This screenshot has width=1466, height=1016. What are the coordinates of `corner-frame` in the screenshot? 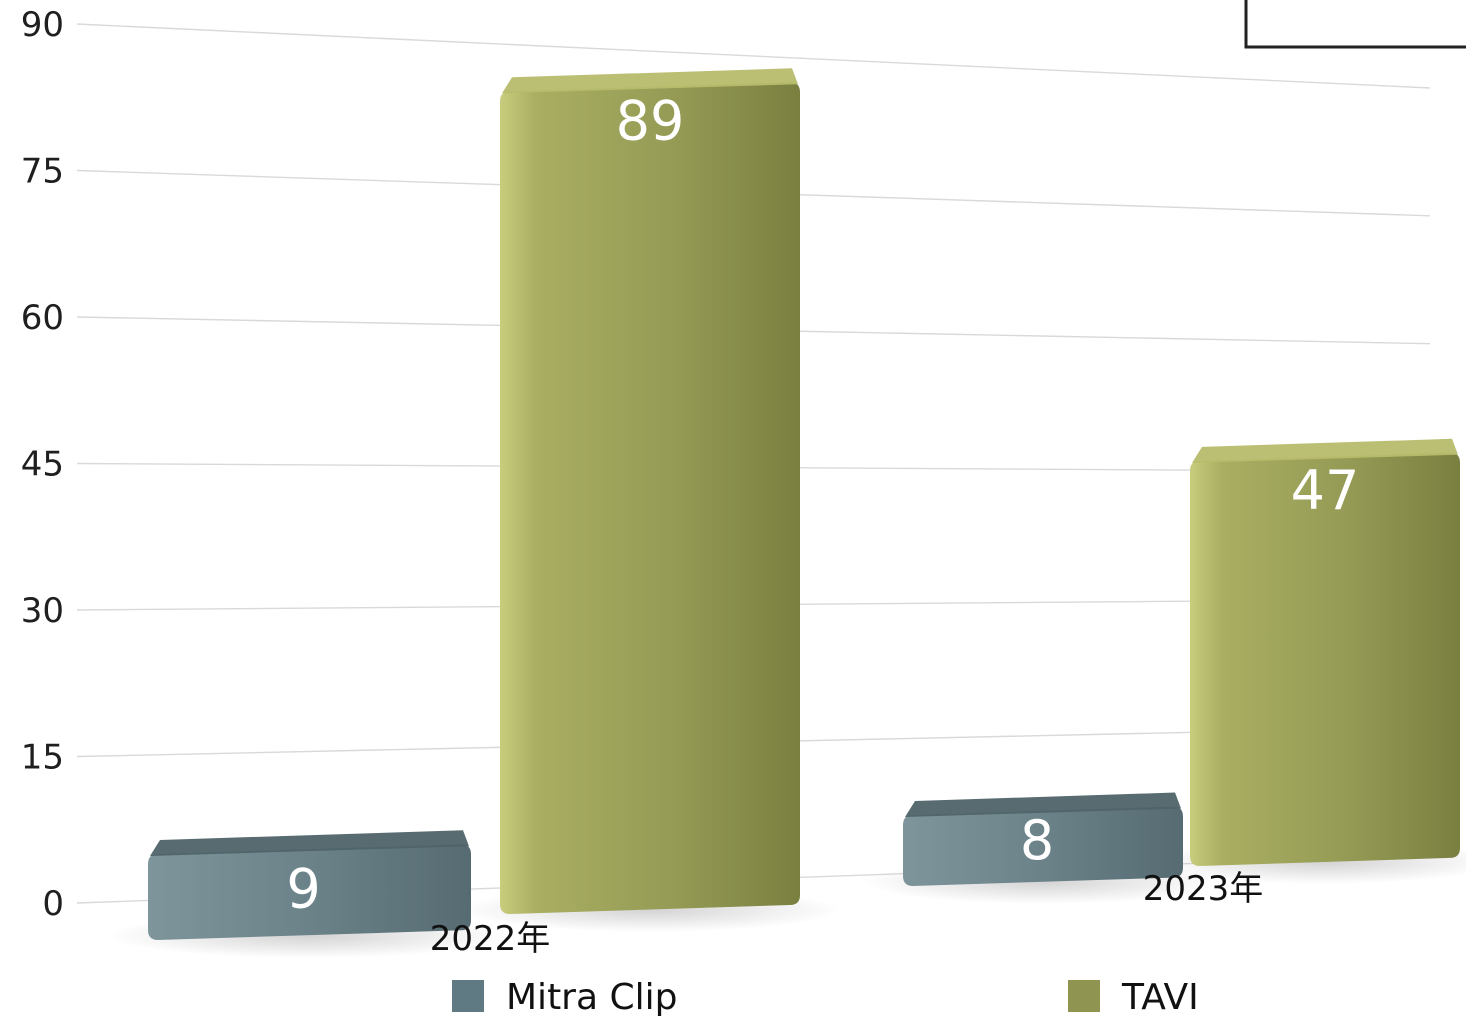 It's located at (1355, 24).